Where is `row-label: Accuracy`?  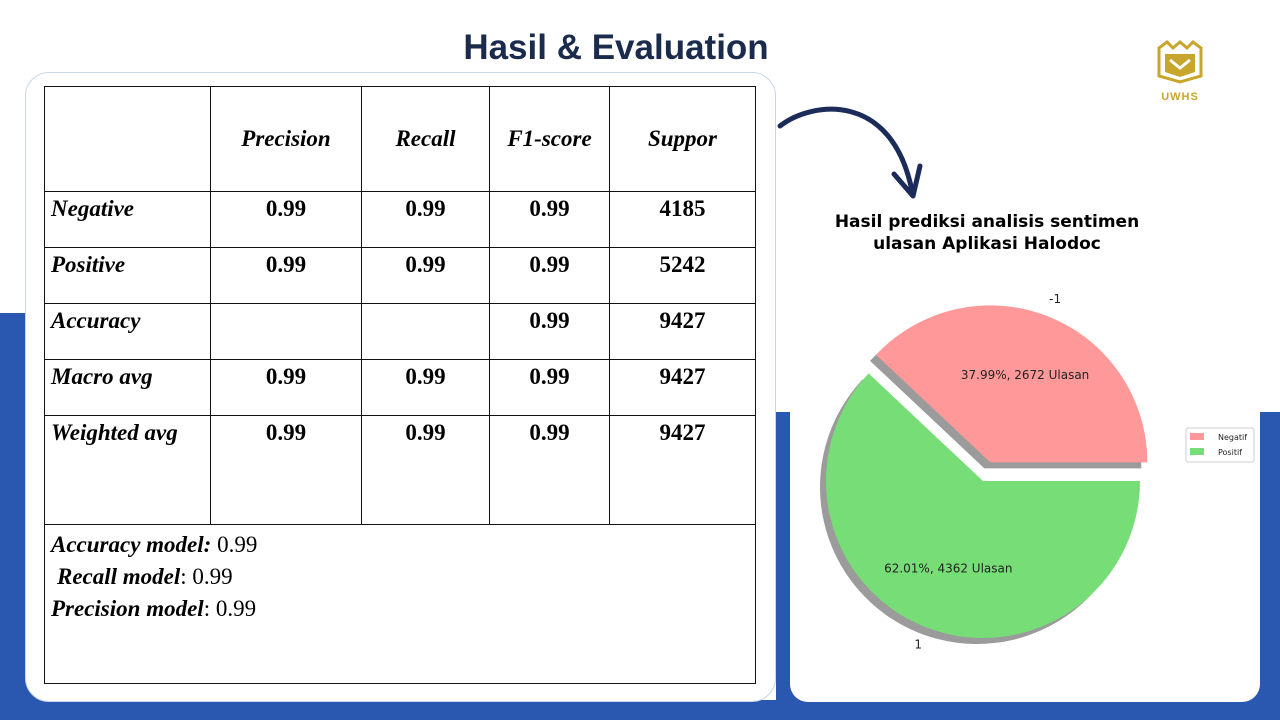 row-label: Accuracy is located at coordinates (127, 331).